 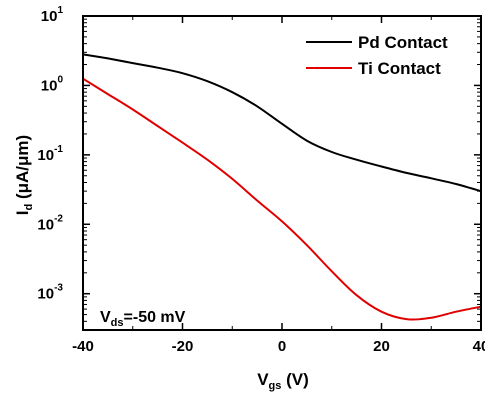 I want to click on y-axis-label: Id (μA/μm), so click(x=24, y=175).